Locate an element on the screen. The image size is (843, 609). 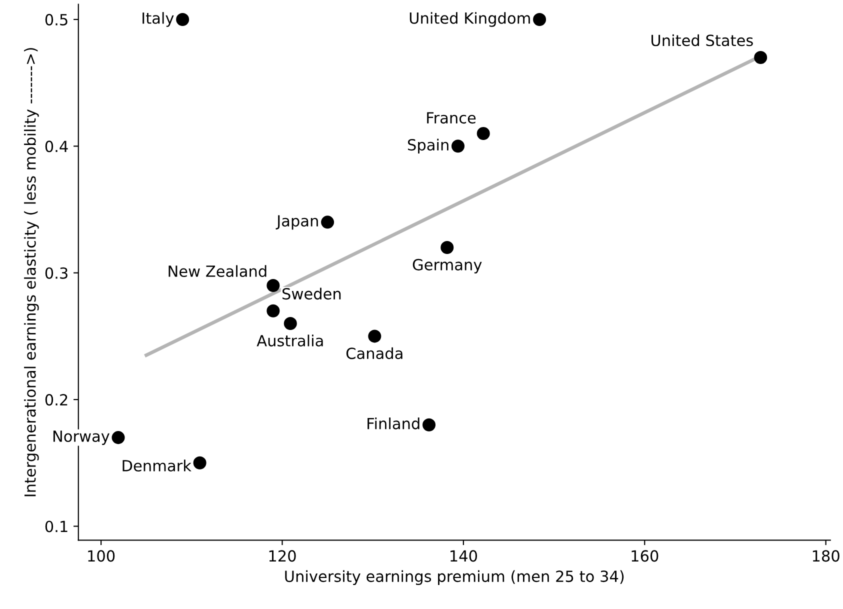
annotation: Spain is located at coordinates (428, 146).